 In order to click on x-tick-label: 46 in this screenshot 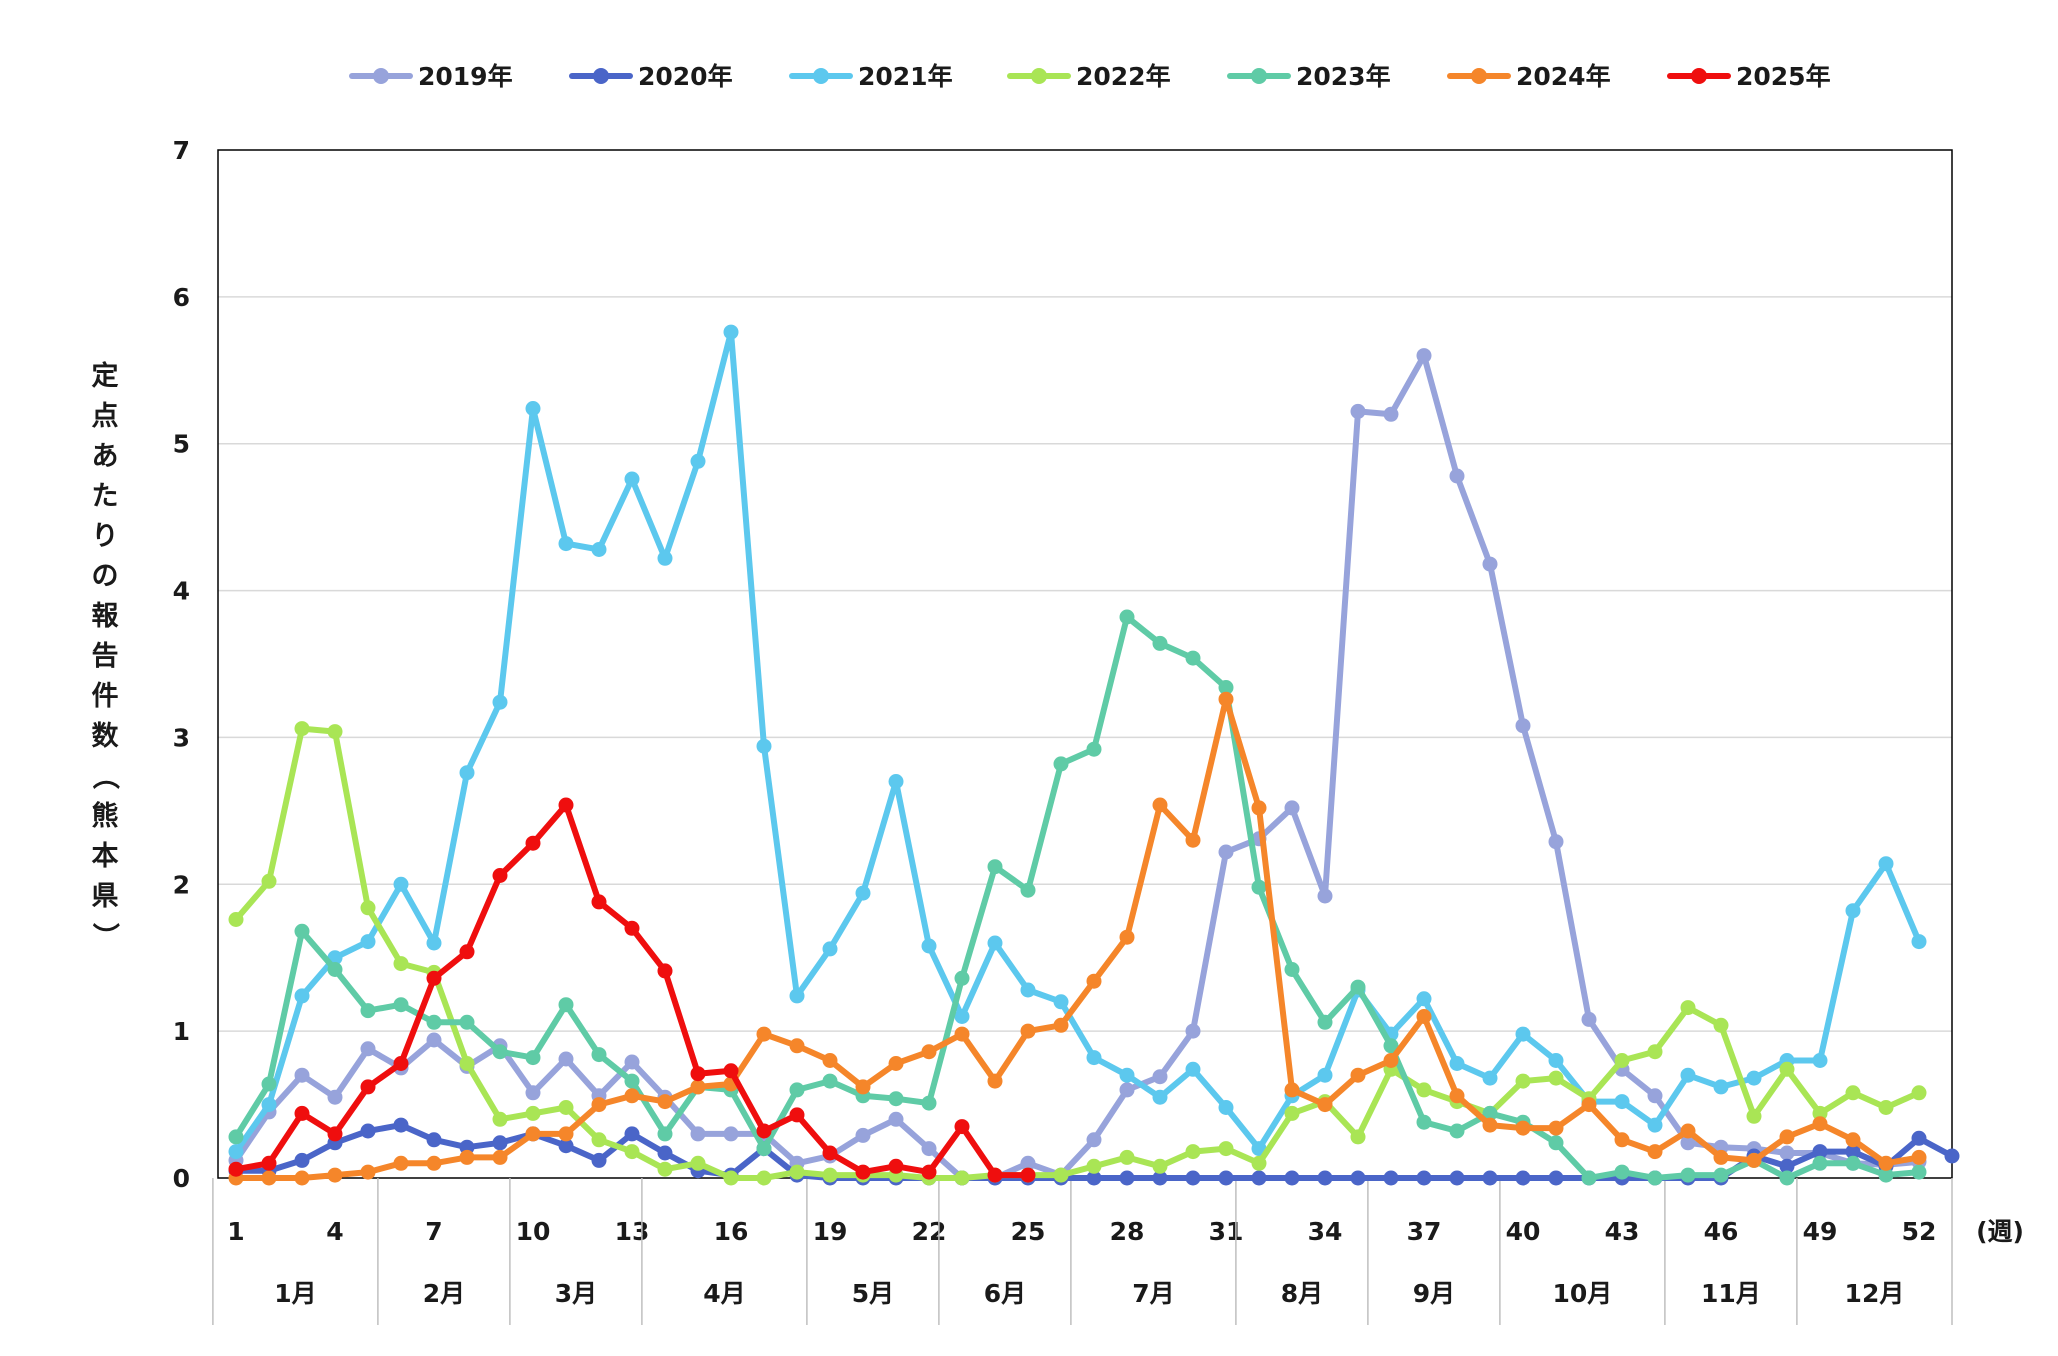, I will do `click(1721, 1231)`.